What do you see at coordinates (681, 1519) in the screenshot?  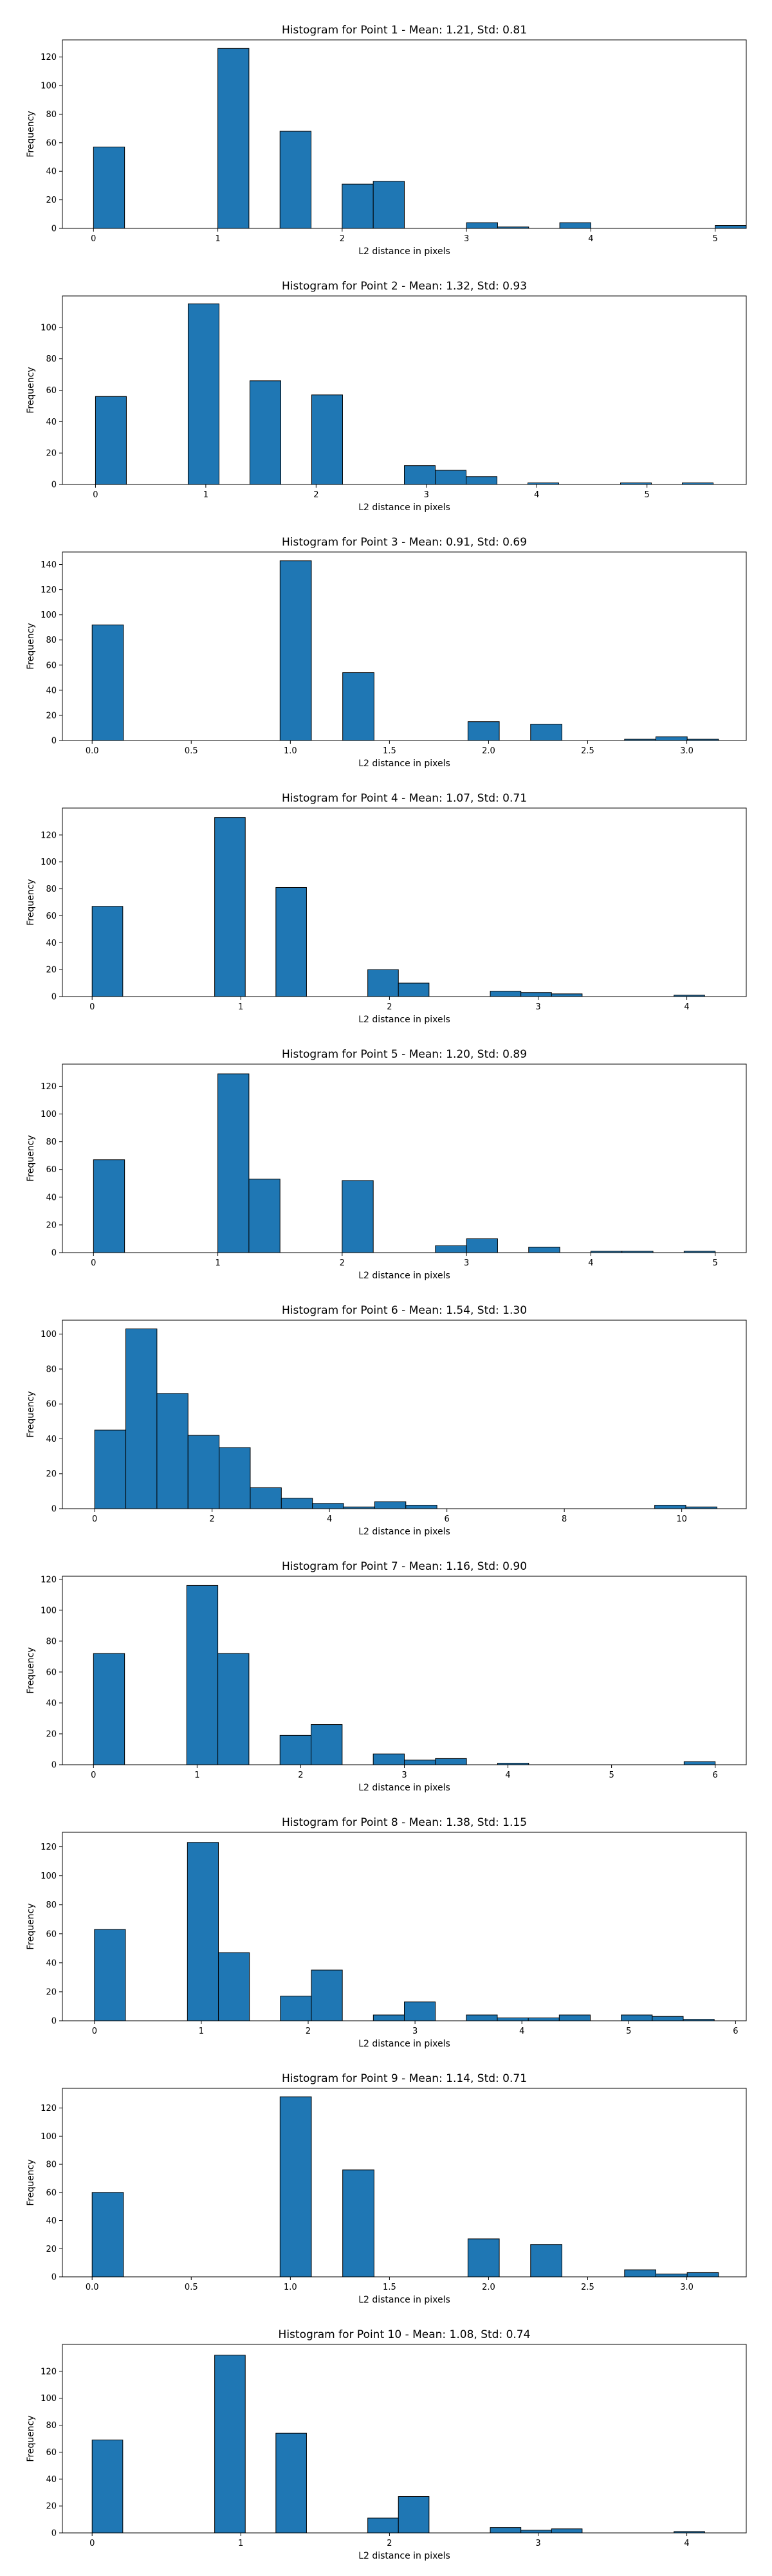 I see `x-tick-label: 10` at bounding box center [681, 1519].